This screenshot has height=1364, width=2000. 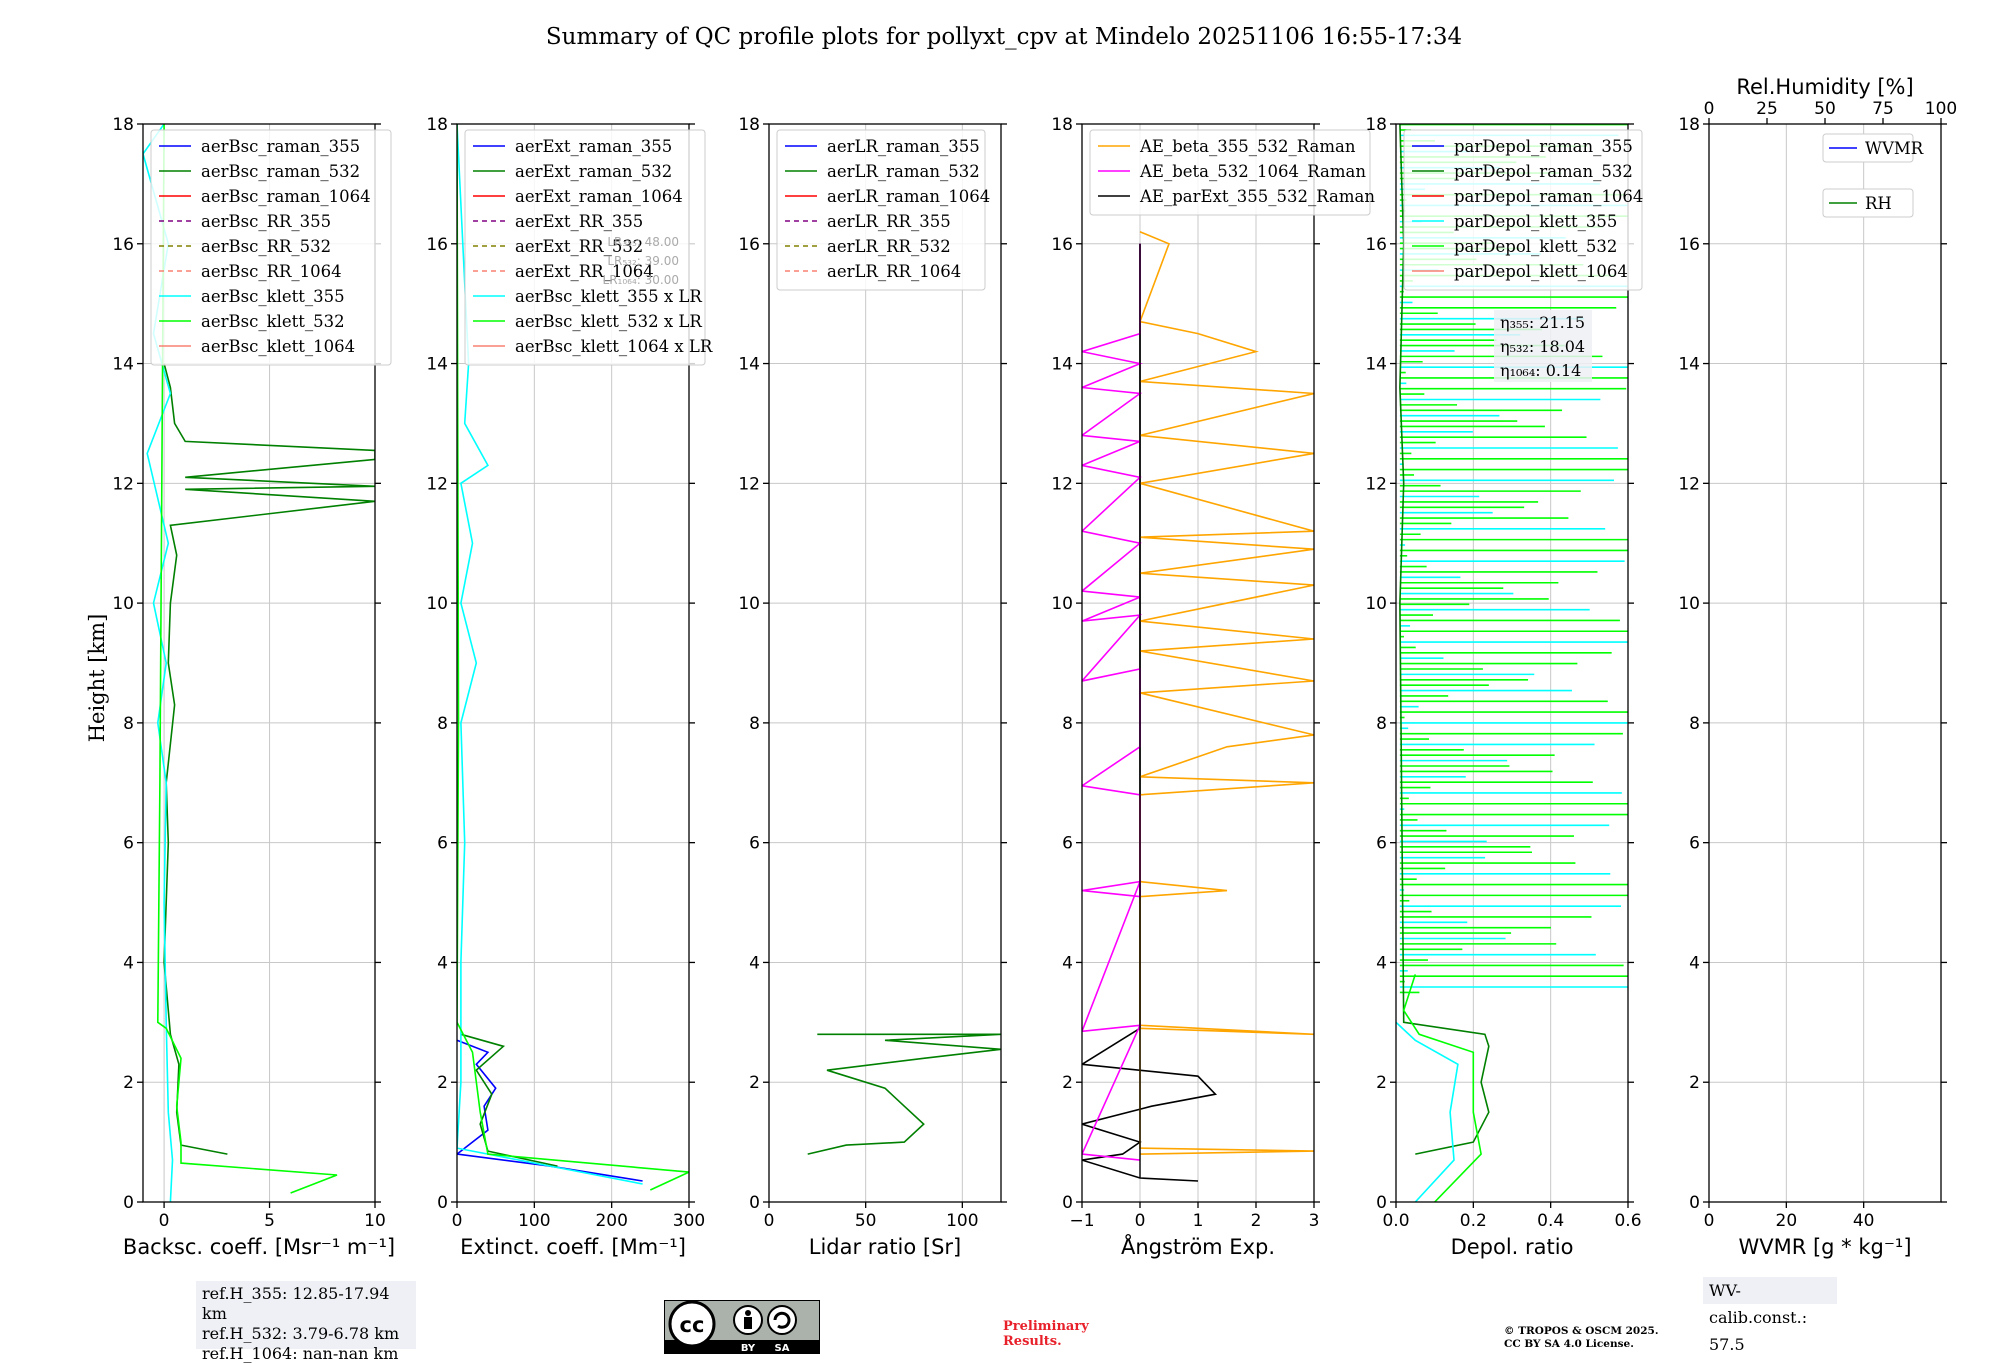 I want to click on legend-label: aerExt_raman_1064, so click(x=599, y=196).